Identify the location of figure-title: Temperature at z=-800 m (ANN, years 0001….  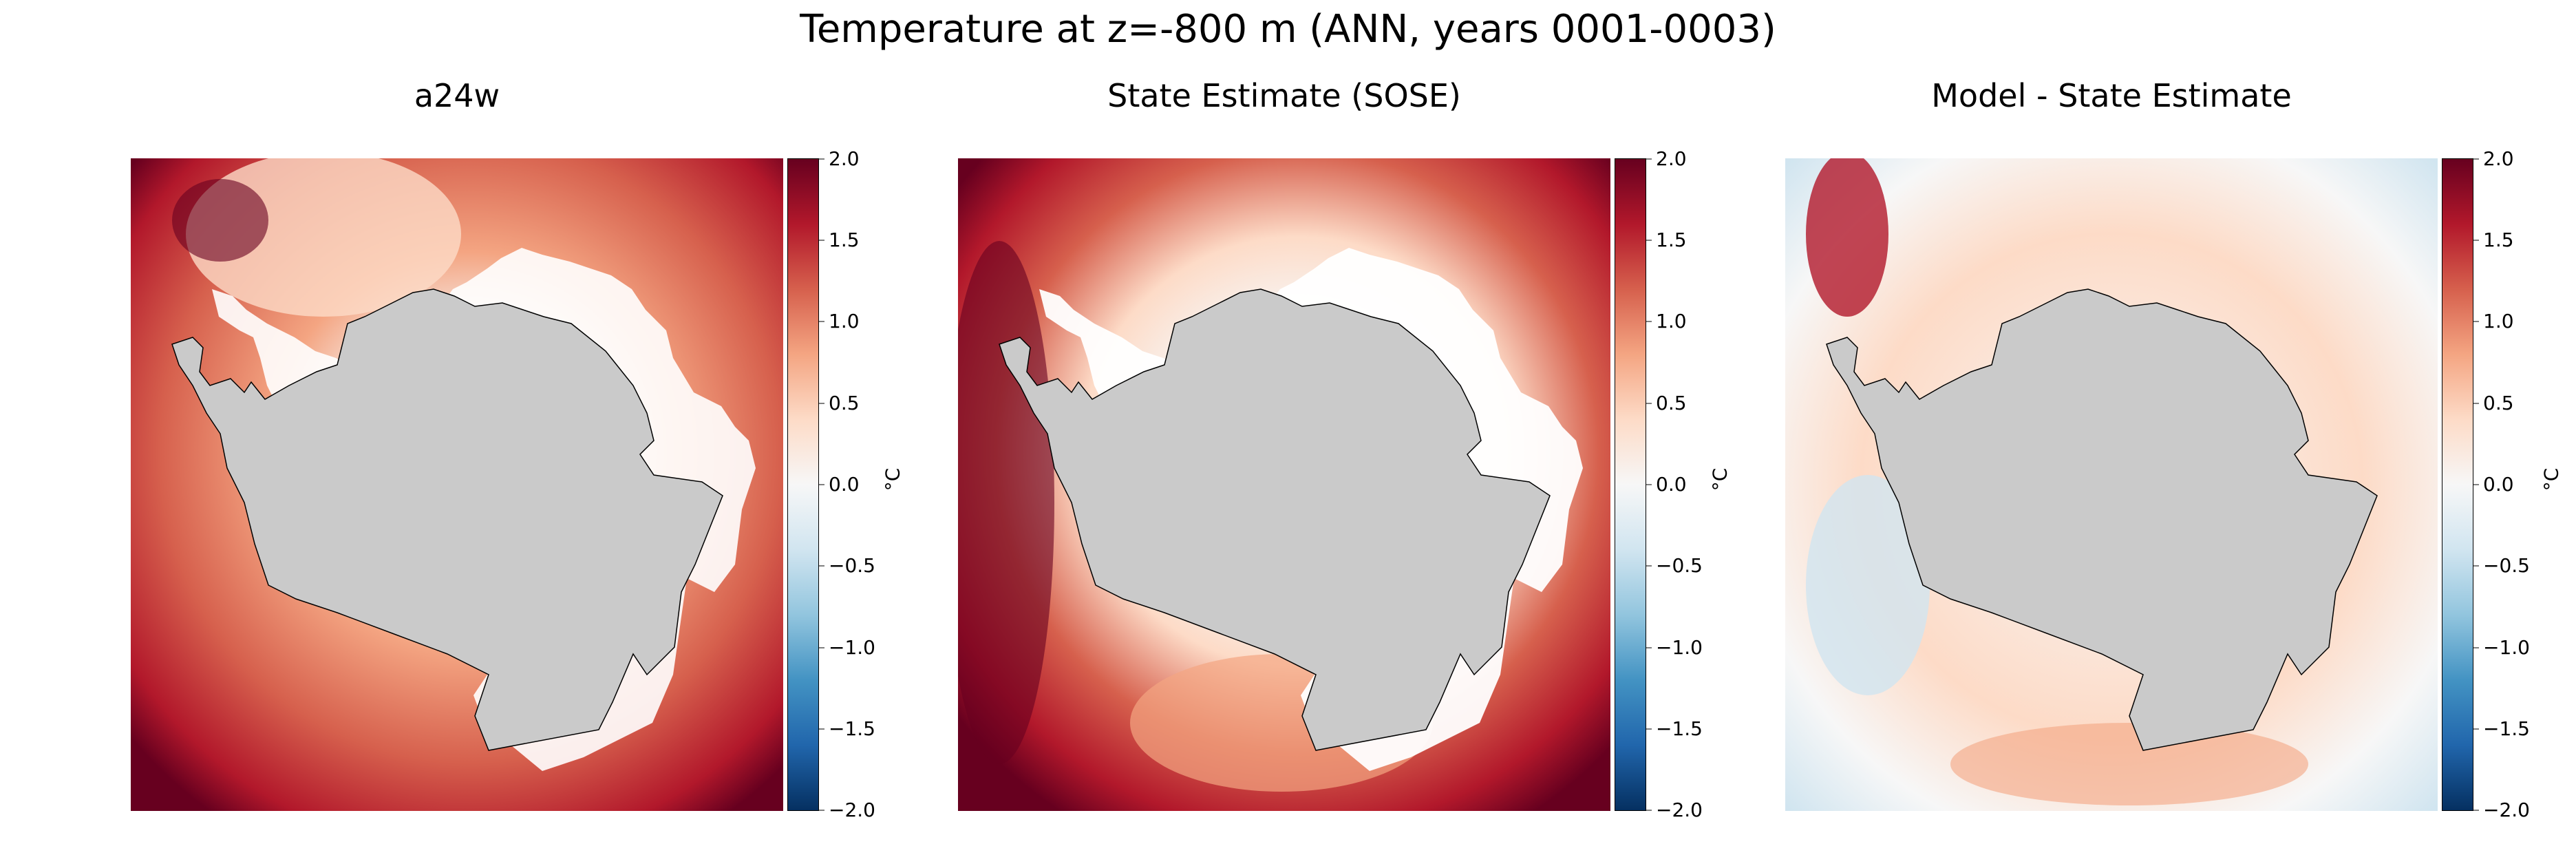
(1288, 29).